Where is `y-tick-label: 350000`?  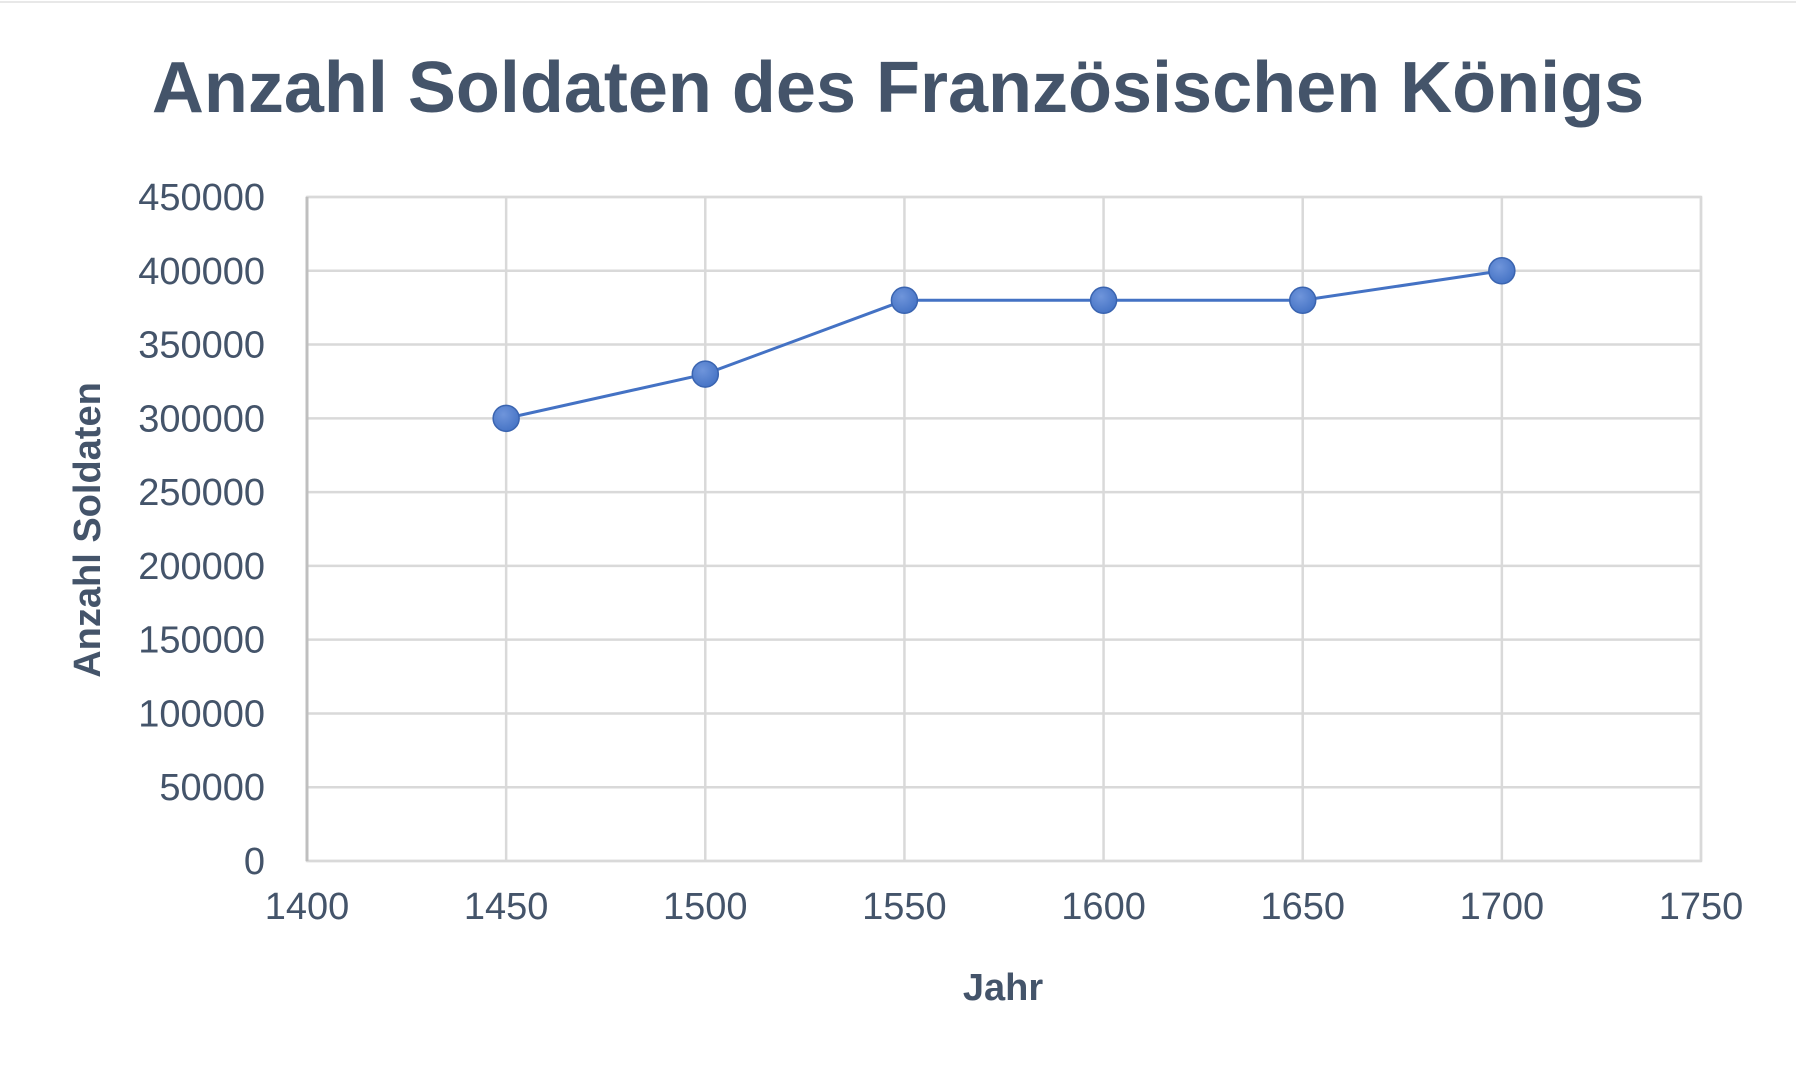
y-tick-label: 350000 is located at coordinates (201, 346).